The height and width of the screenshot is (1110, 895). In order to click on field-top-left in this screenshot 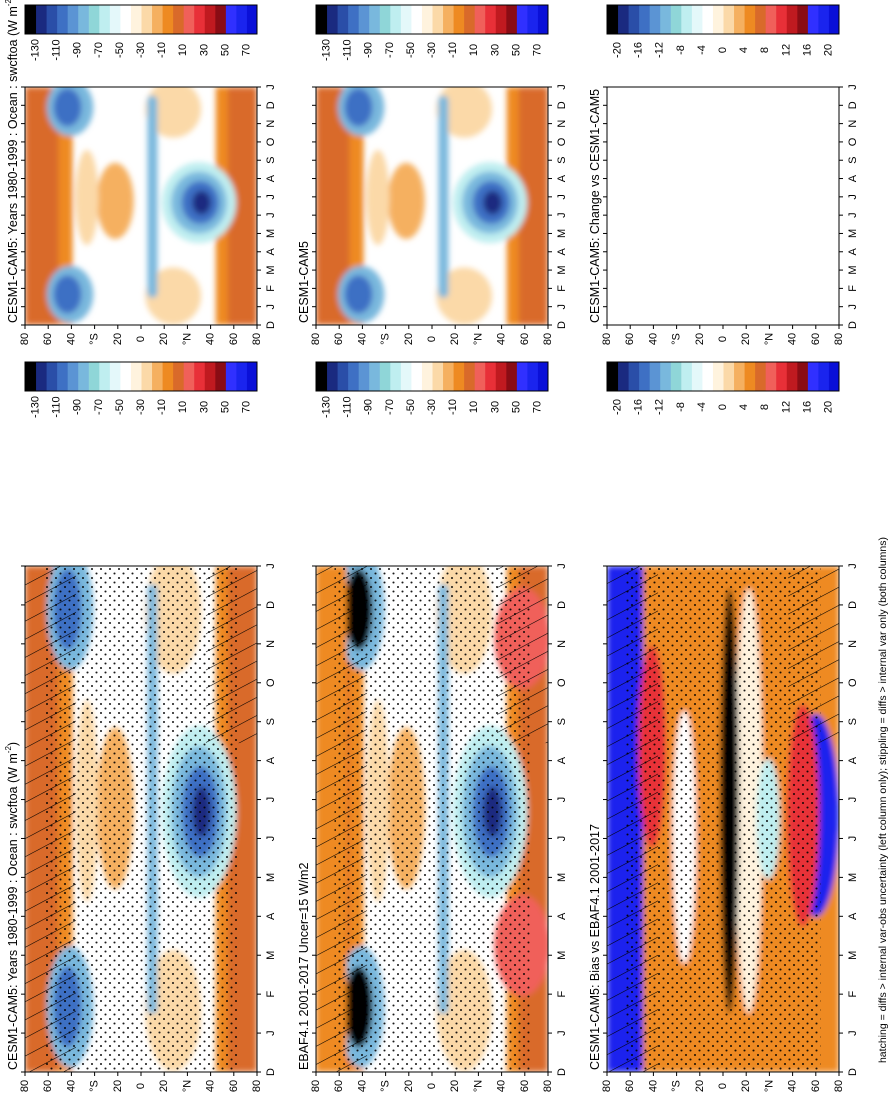, I will do `click(141, 819)`.